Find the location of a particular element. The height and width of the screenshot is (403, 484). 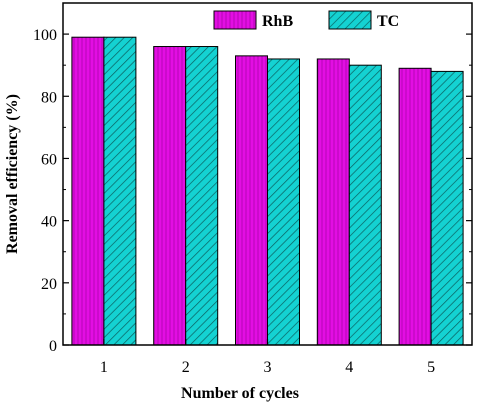

legend: RhB TC is located at coordinates (306, 20).